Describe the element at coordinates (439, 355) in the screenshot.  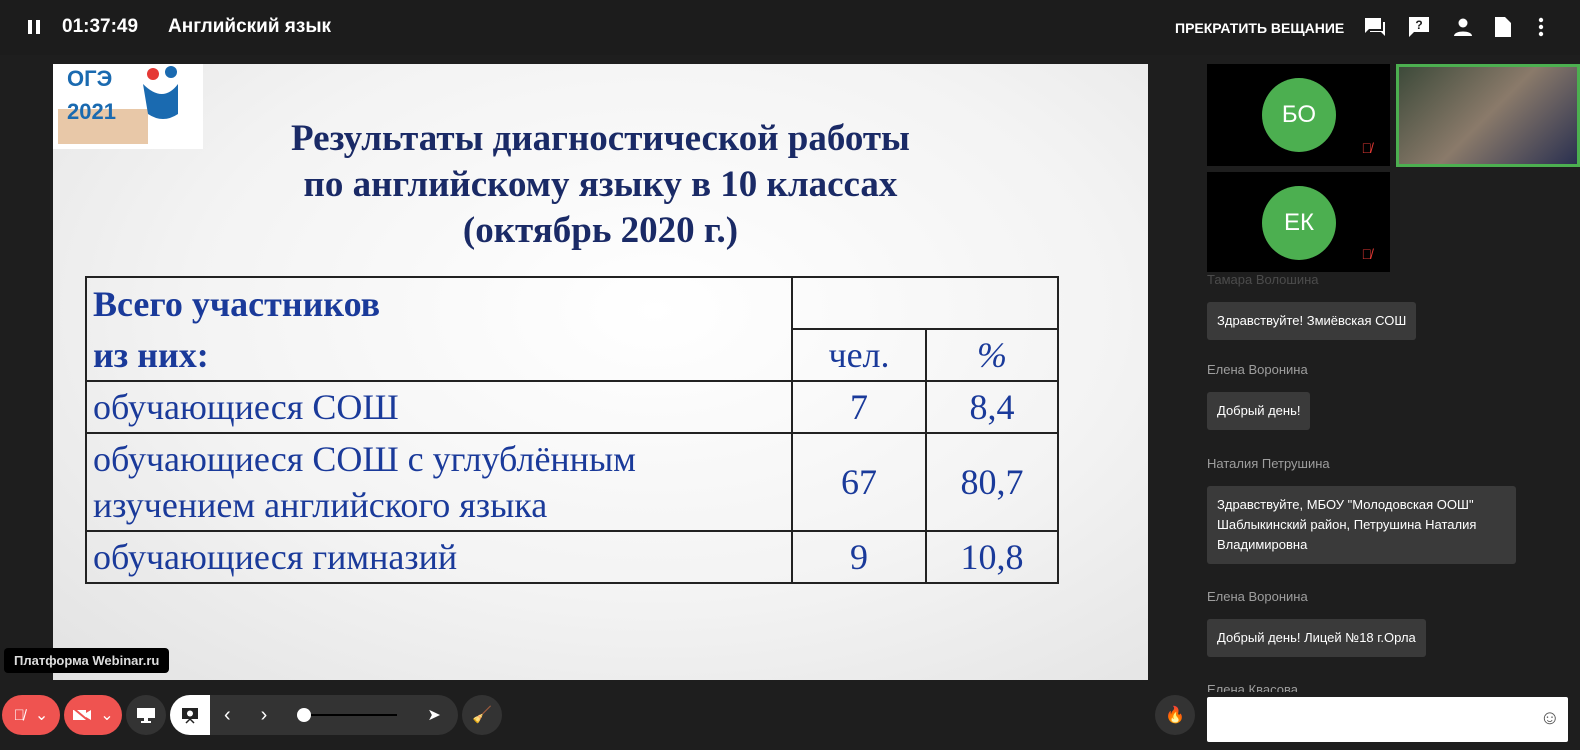
I see `header-of-them: из них:` at that location.